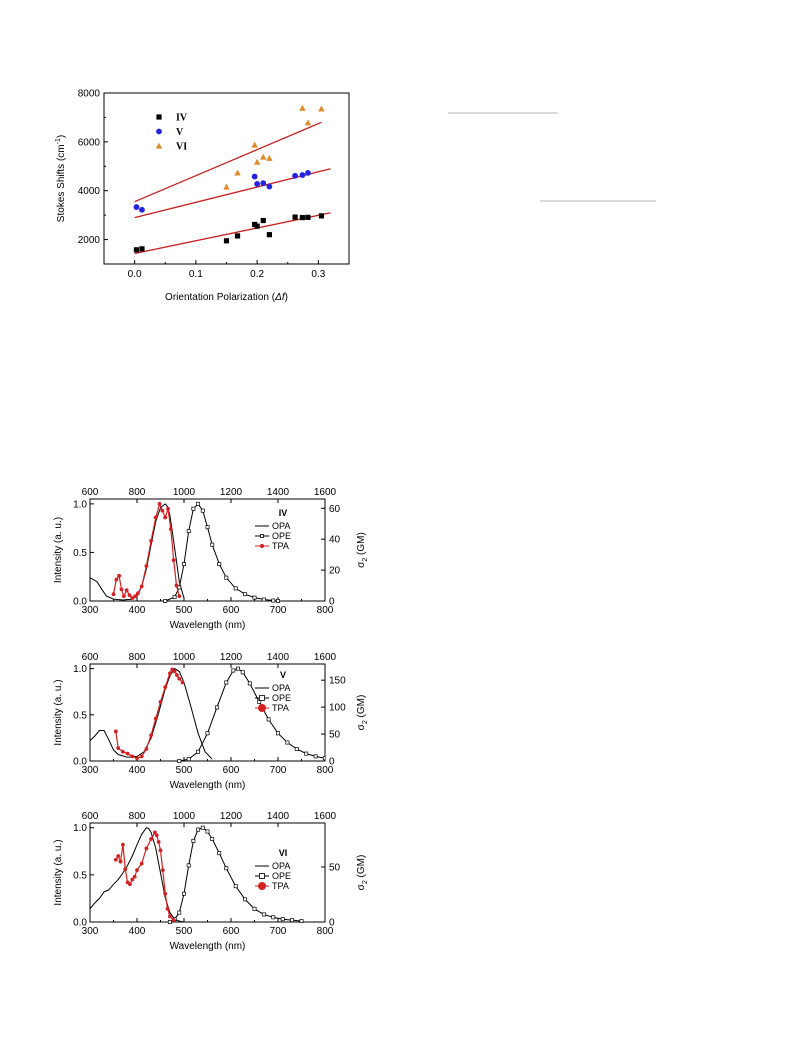  Describe the element at coordinates (257, 274) in the screenshot. I see `x-tick-label: 0.2` at that location.